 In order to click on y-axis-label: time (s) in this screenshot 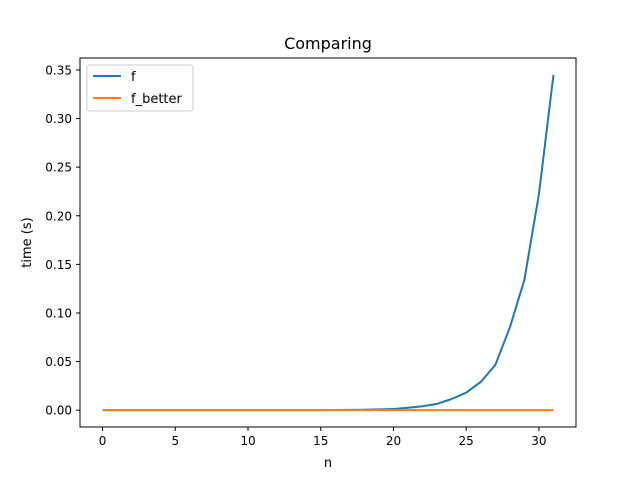, I will do `click(27, 242)`.